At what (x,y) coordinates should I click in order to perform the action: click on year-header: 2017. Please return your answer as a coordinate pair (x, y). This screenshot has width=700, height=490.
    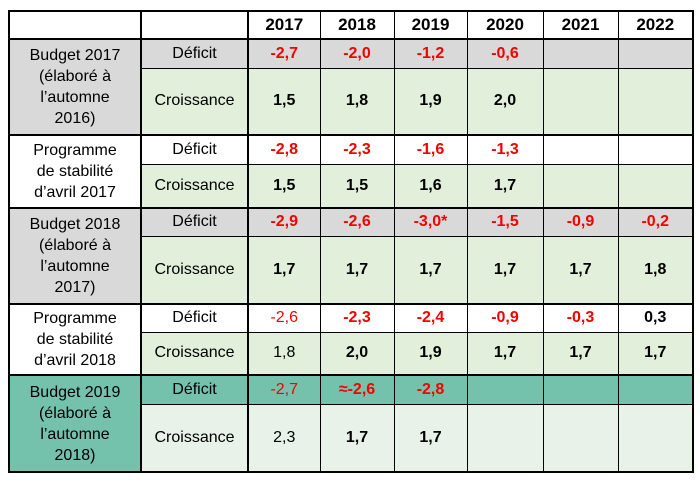
    Looking at the image, I should click on (284, 25).